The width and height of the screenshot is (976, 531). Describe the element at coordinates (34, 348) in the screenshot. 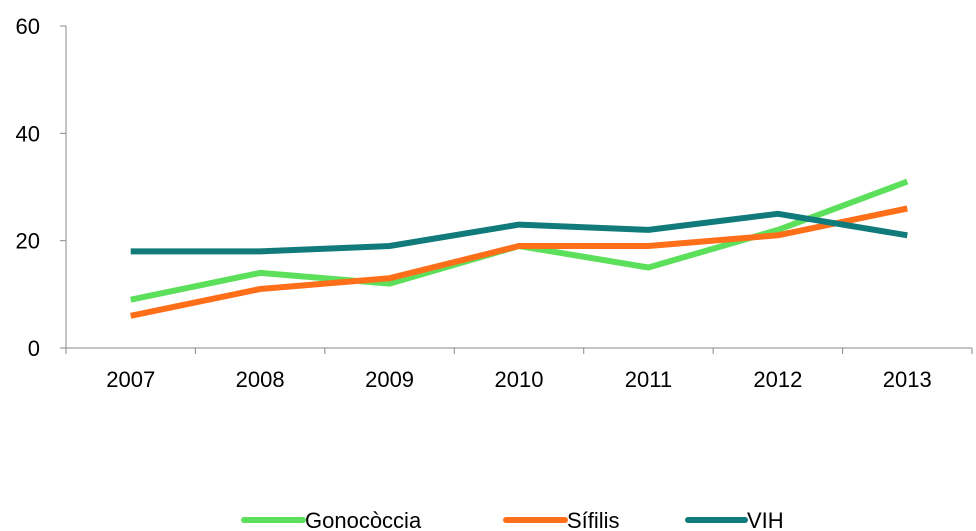

I see `y-tick-label: 0` at that location.